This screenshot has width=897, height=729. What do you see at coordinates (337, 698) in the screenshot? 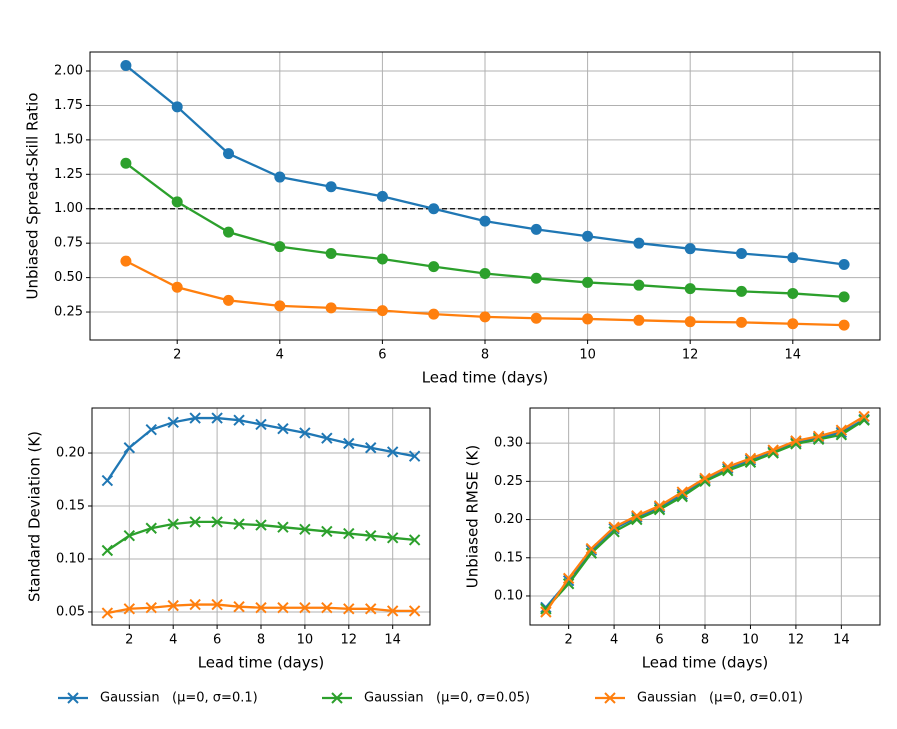
I see `legend-marker` at bounding box center [337, 698].